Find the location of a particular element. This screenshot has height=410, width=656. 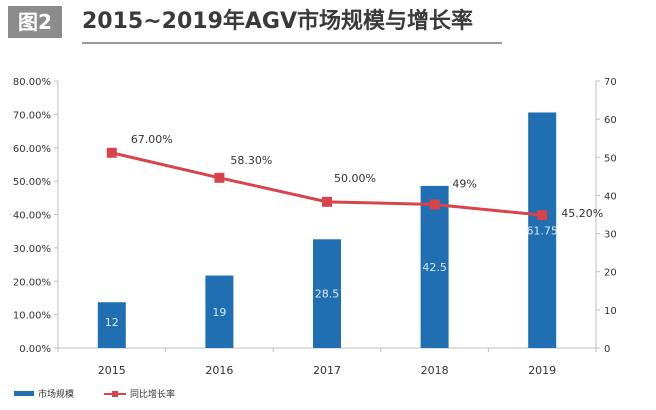

y-right-tick-label: 20 is located at coordinates (610, 273).